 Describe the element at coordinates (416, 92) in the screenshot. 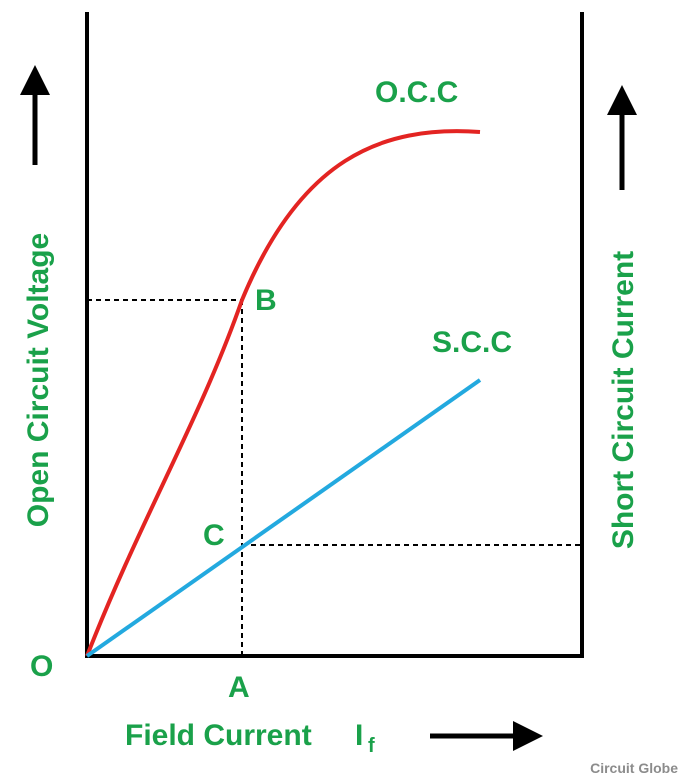

I see `occ-label: O.C.C` at that location.